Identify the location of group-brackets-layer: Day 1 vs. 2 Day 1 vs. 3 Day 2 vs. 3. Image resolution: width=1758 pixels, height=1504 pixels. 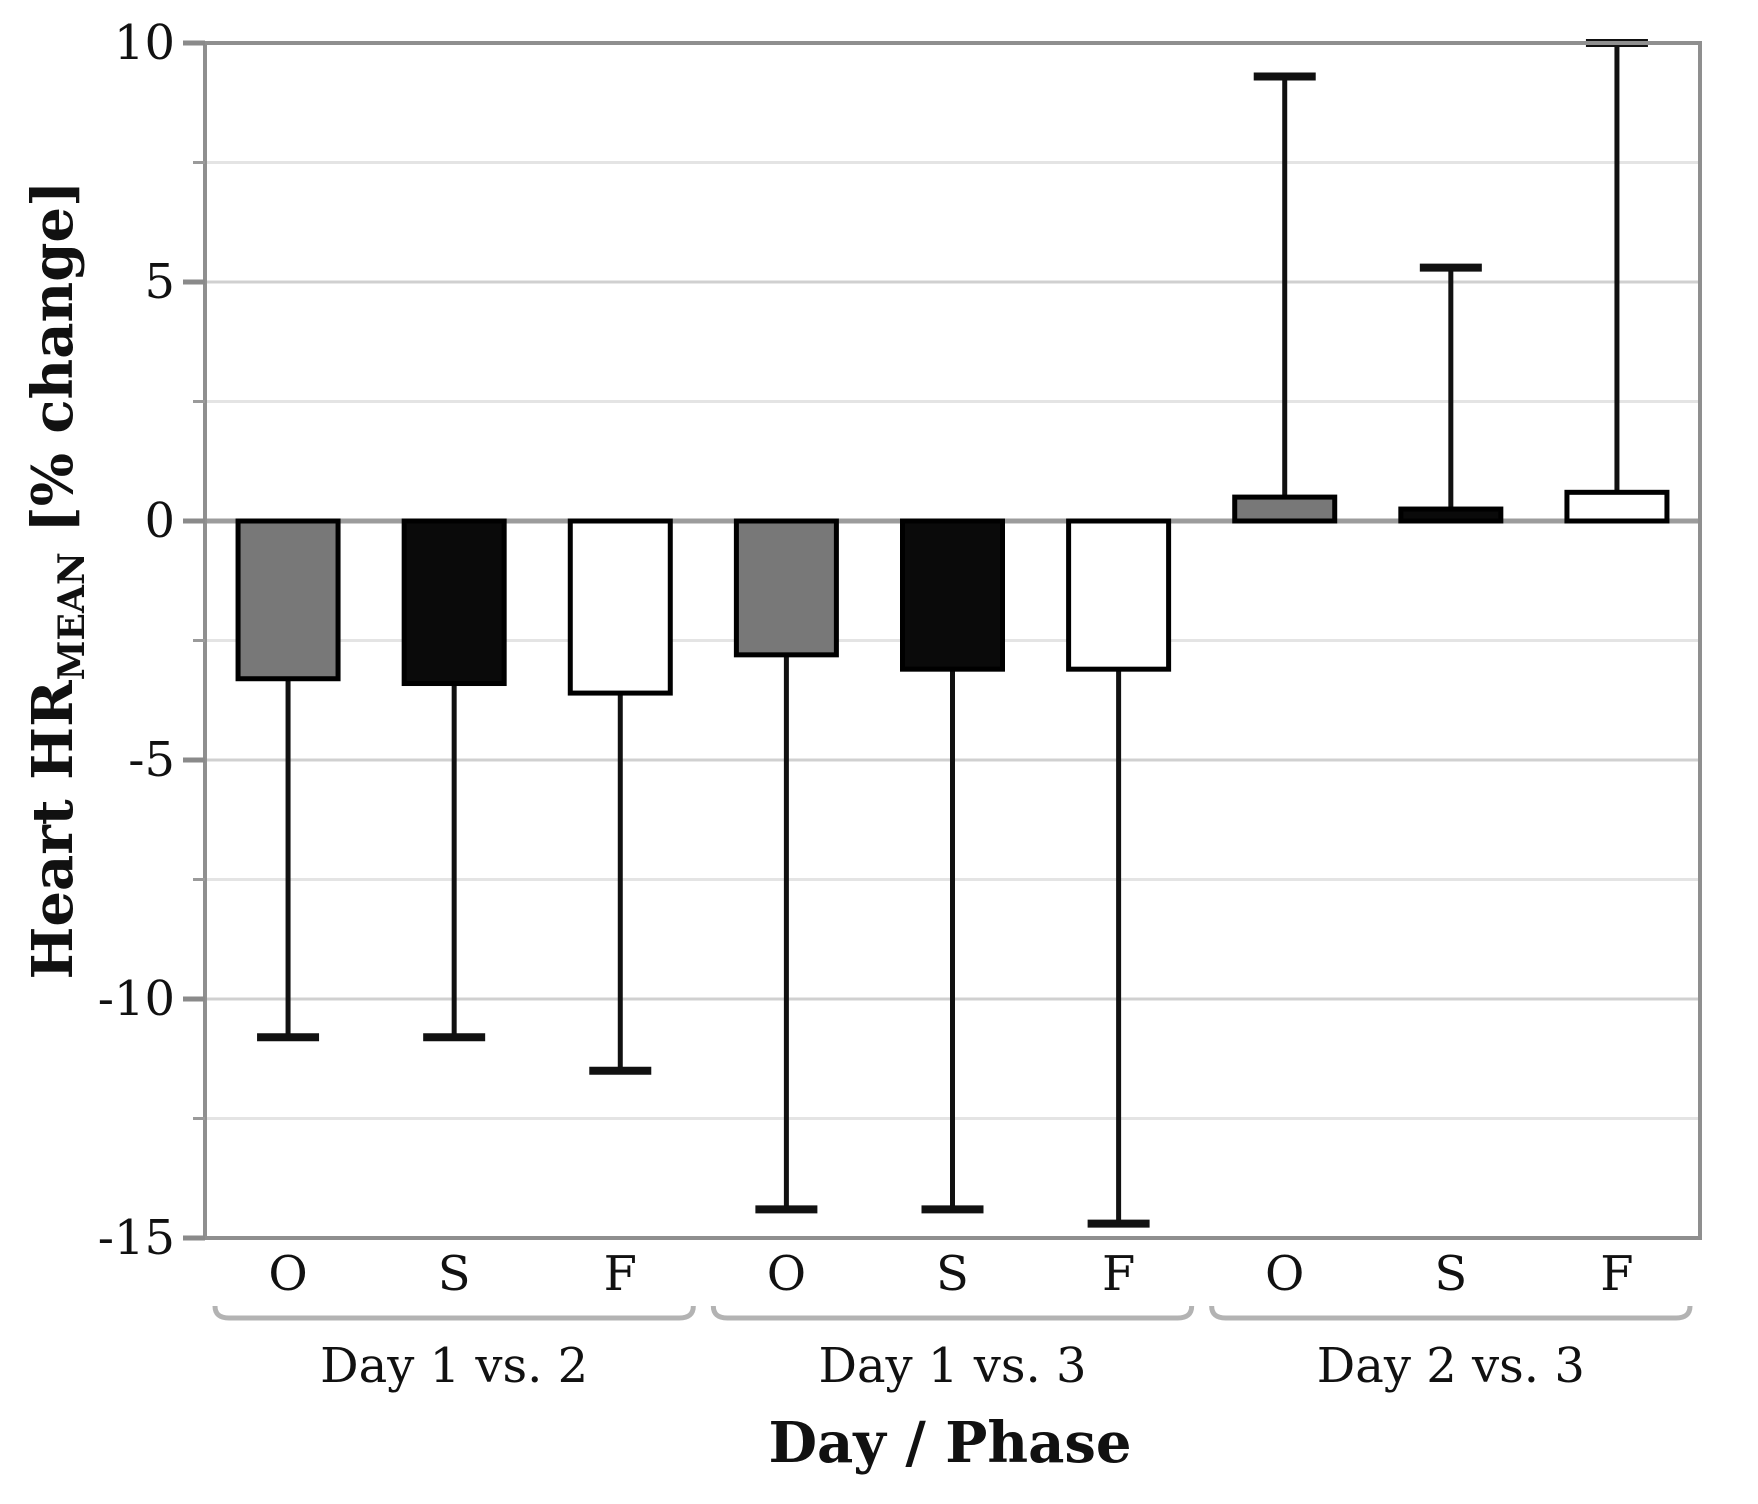
(952, 1349).